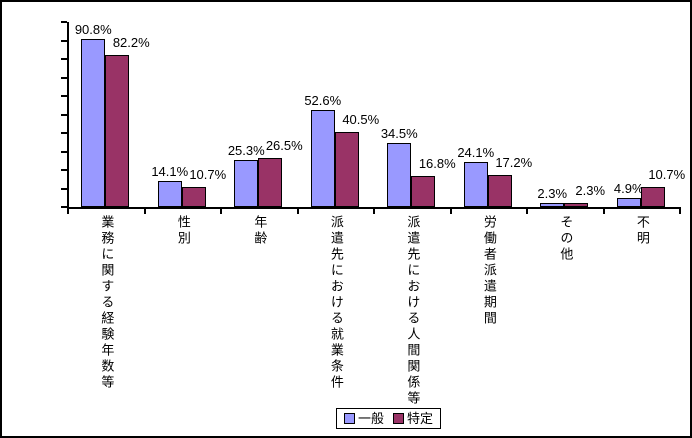  Describe the element at coordinates (514, 163) in the screenshot. I see `value-label: 17.2%` at that location.